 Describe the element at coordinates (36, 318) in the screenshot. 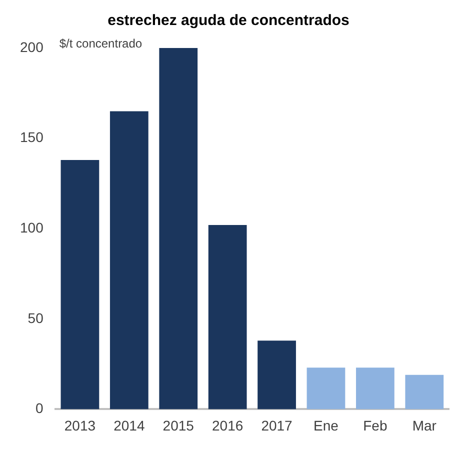

I see `y-tick-label: 50` at that location.